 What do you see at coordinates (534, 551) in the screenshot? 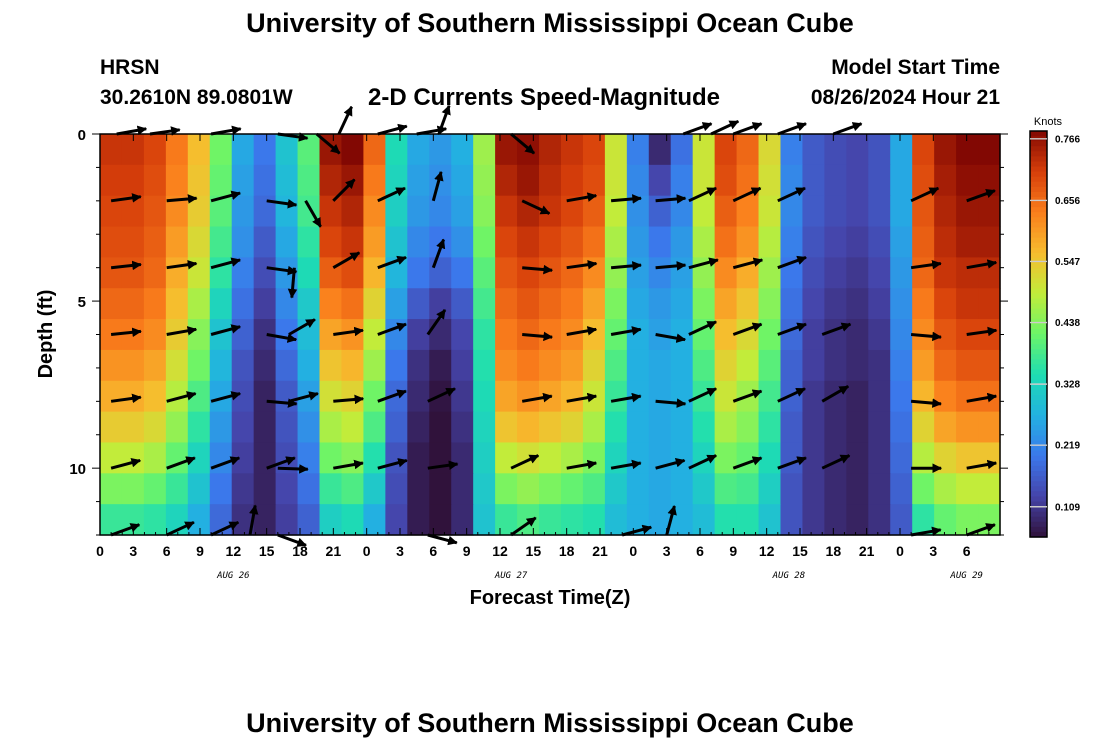
I see `x-tick-label: 15` at bounding box center [534, 551].